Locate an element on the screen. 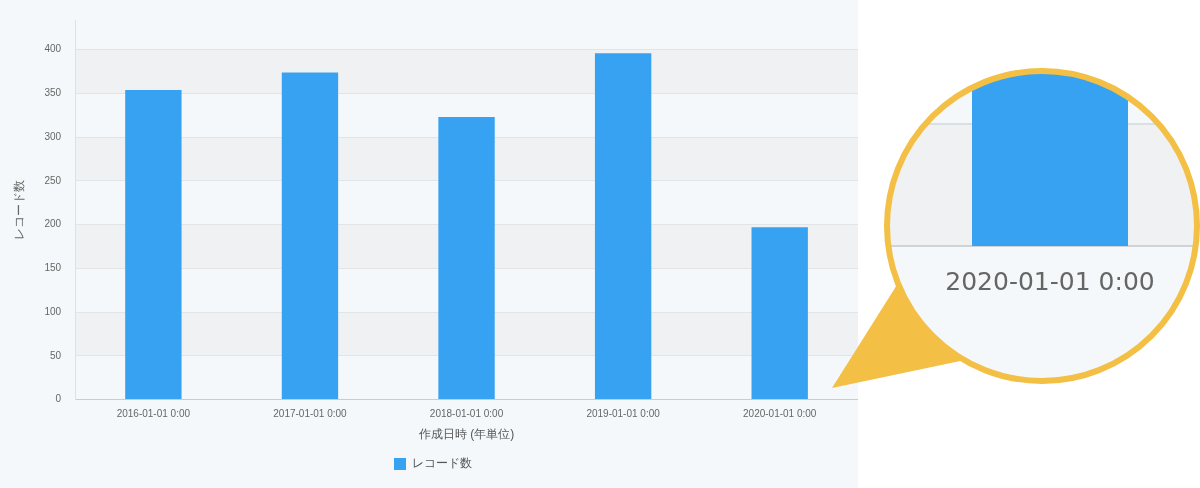  y-tick-label: 350 is located at coordinates (53, 93).